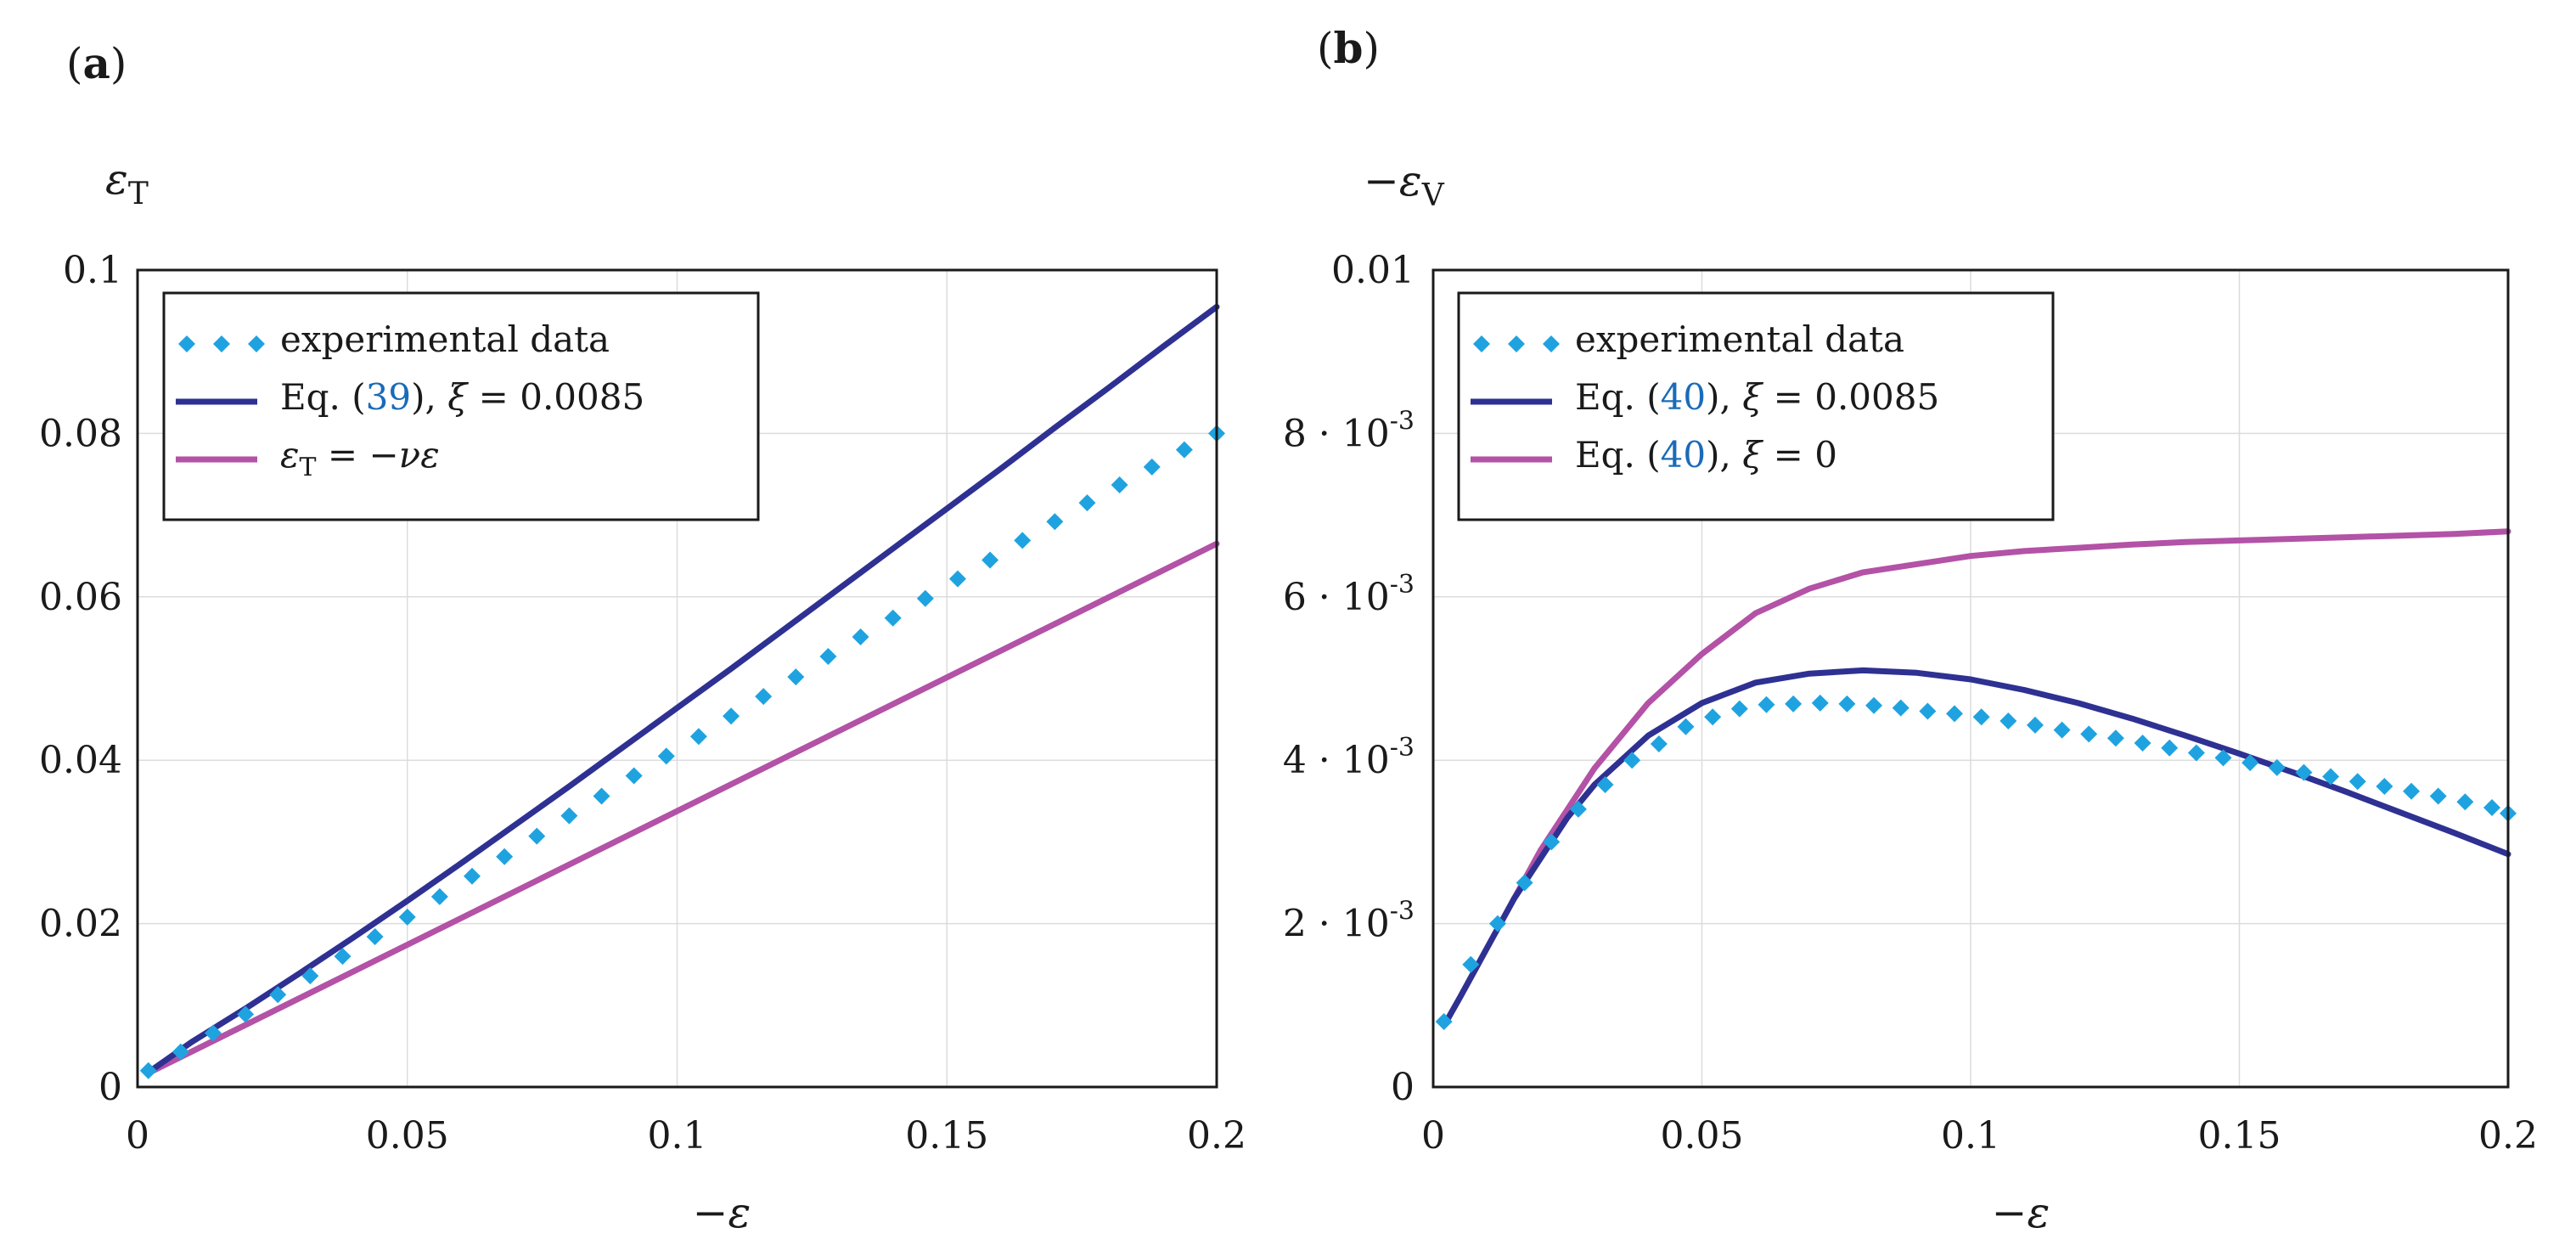  What do you see at coordinates (1349, 679) in the screenshot?
I see `panel-b-y-ticks: 0 2 · 10-3 4 · 10-3 6 · 10-3 8 · 10-3 0.01` at bounding box center [1349, 679].